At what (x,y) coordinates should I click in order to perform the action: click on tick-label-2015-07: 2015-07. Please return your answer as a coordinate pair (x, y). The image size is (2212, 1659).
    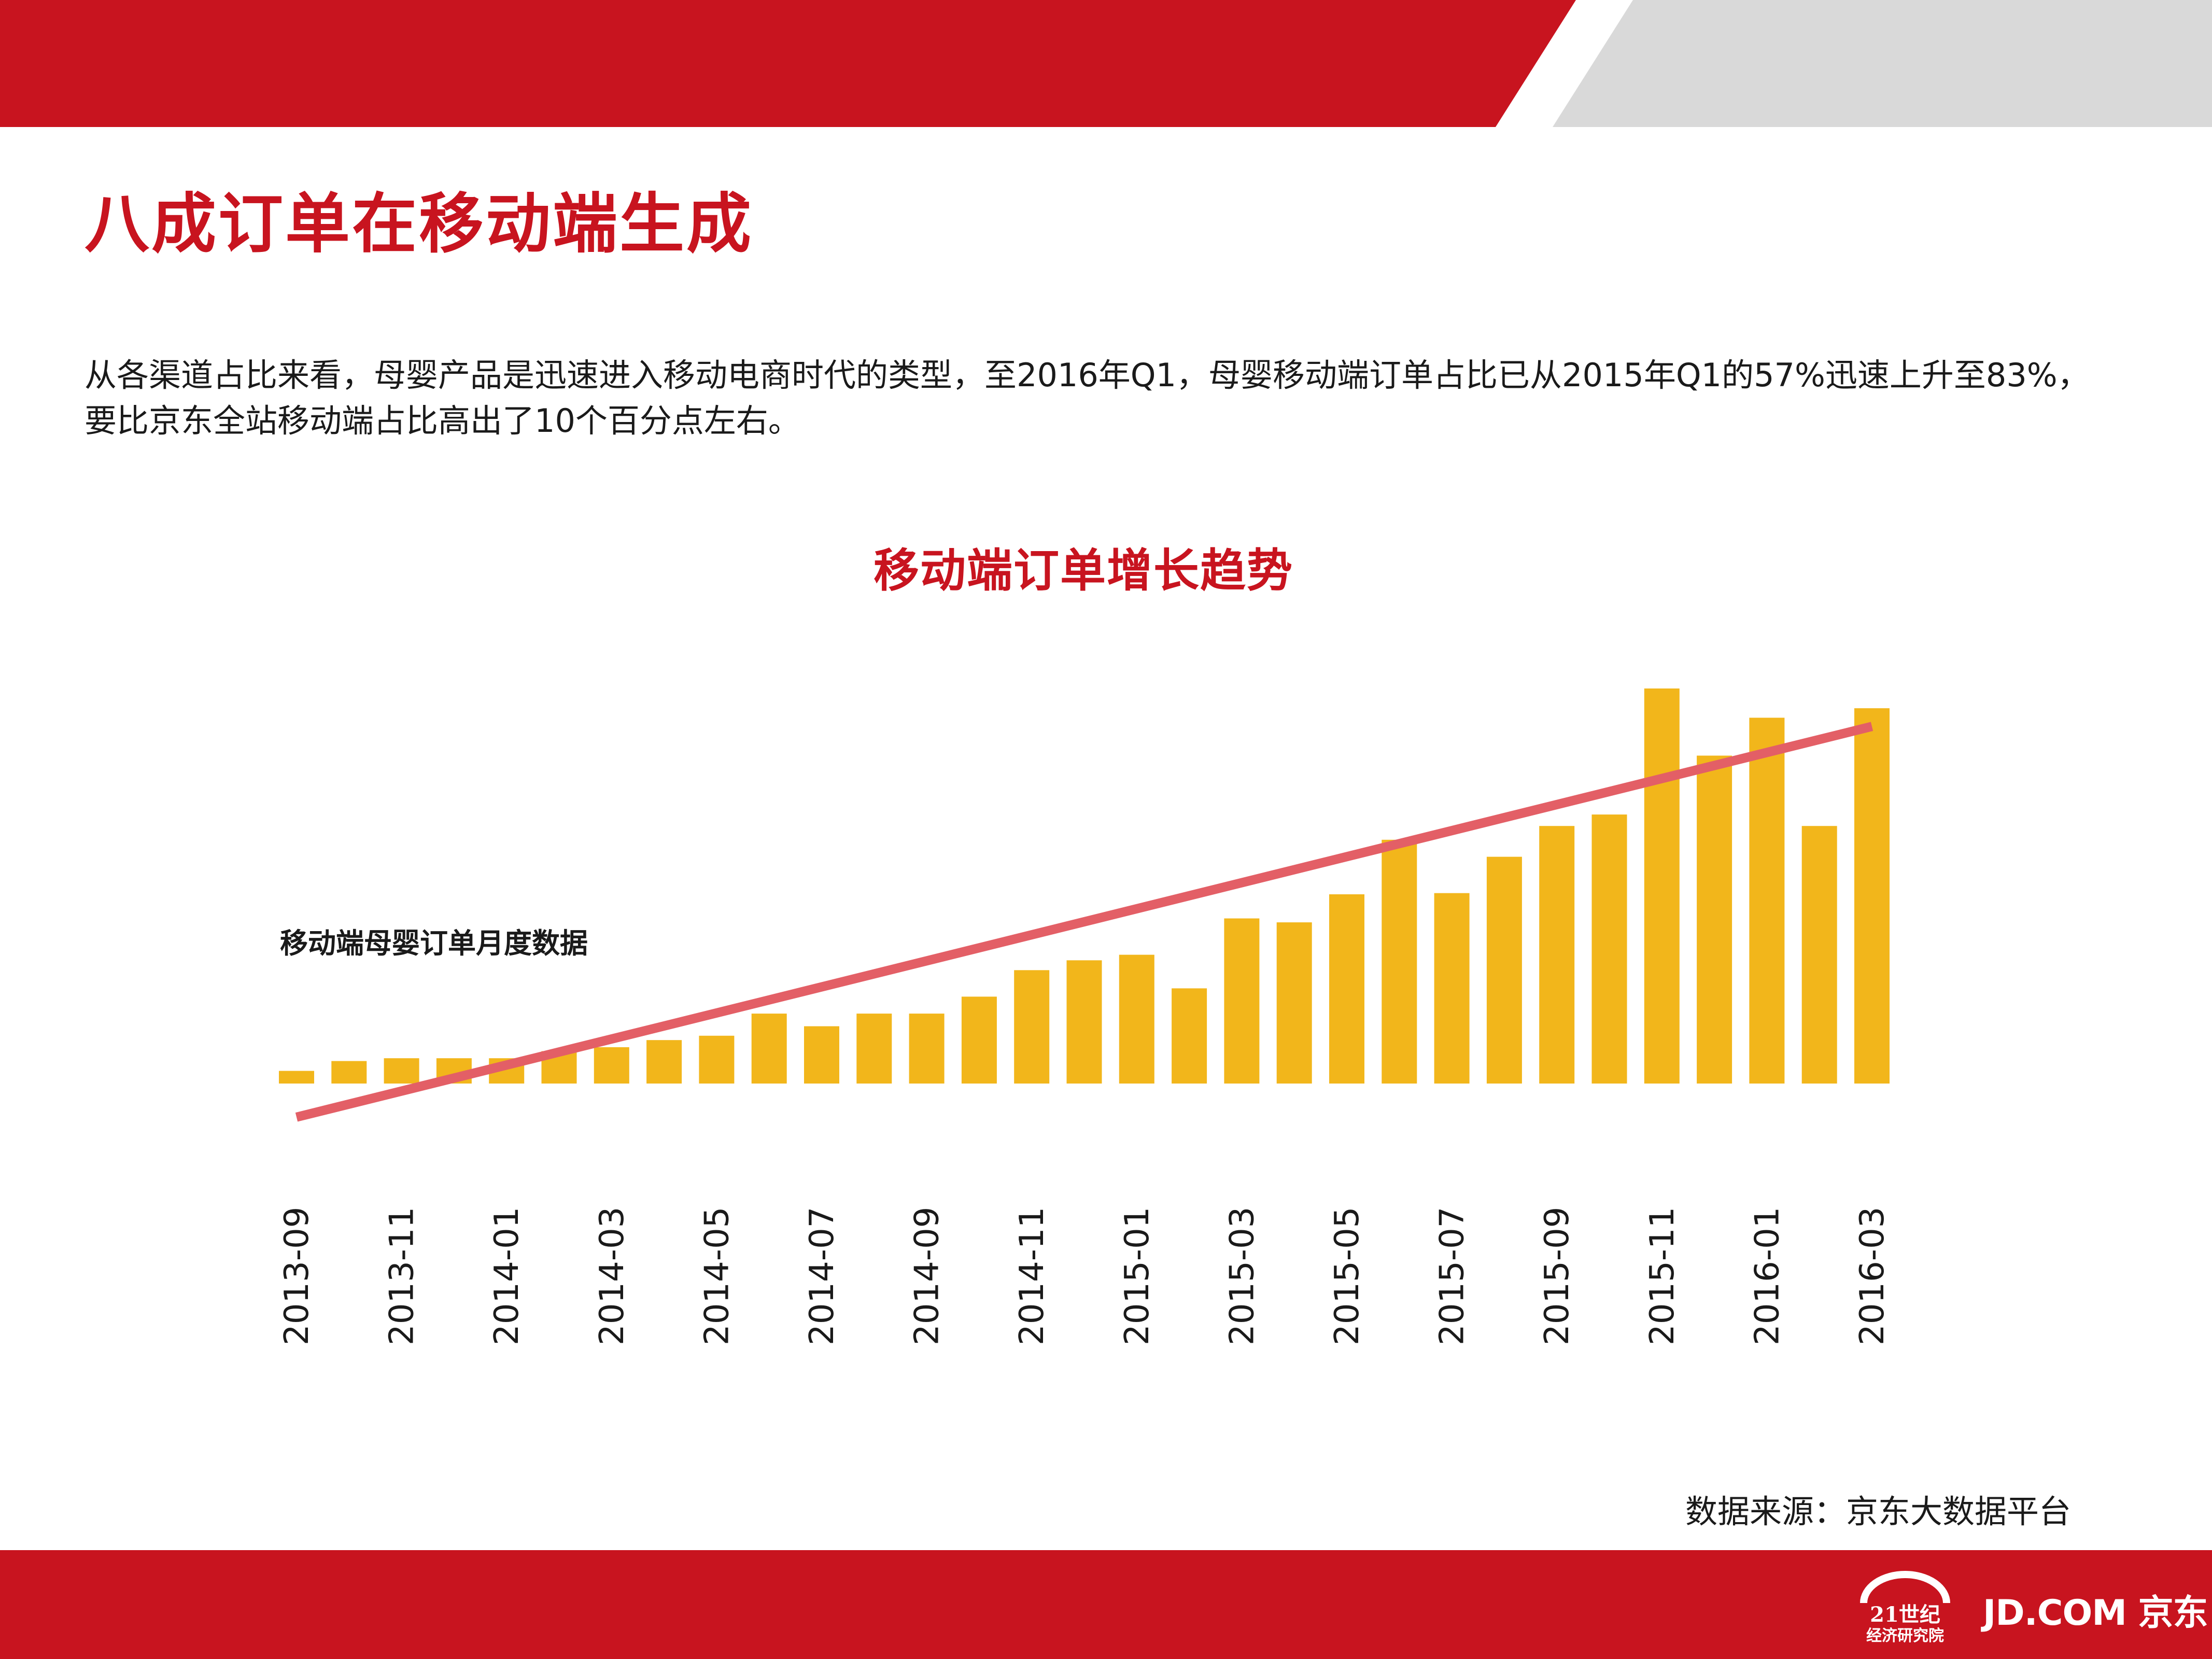
    Looking at the image, I should click on (1452, 1276).